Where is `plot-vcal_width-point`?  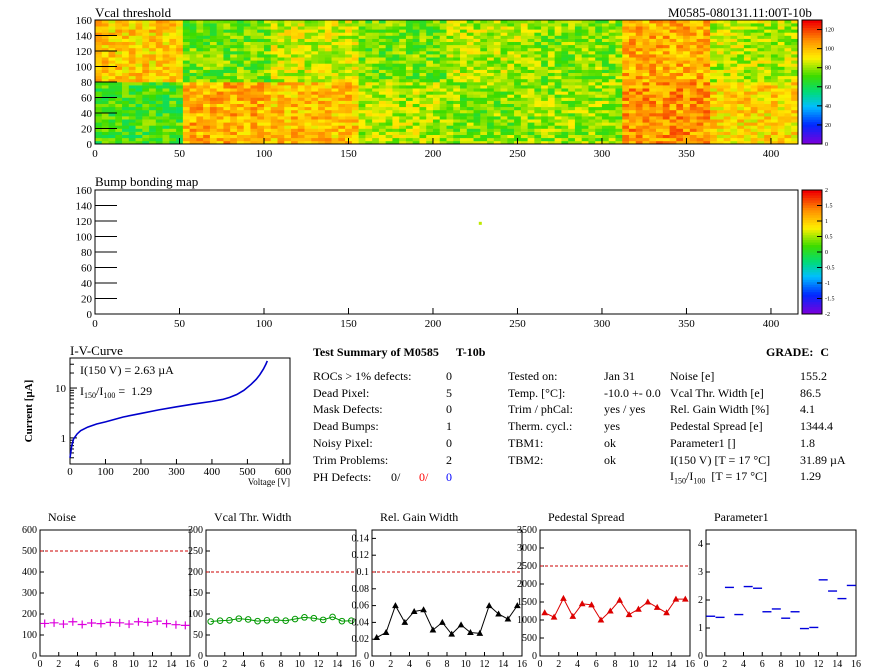 plot-vcal_width-point is located at coordinates (295, 619).